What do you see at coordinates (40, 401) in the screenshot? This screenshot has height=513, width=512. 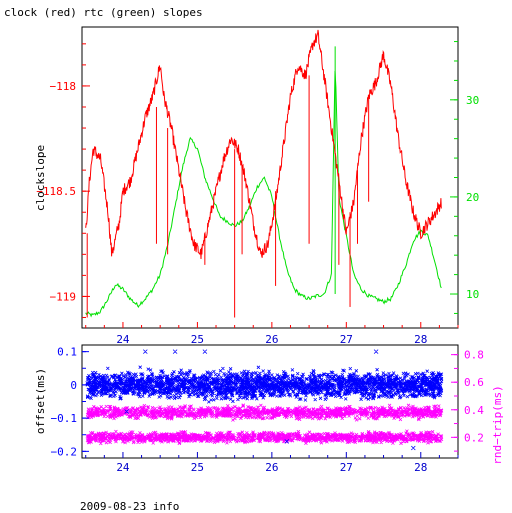 I see `bottom-y-left-axis-label: offset(ms)` at bounding box center [40, 401].